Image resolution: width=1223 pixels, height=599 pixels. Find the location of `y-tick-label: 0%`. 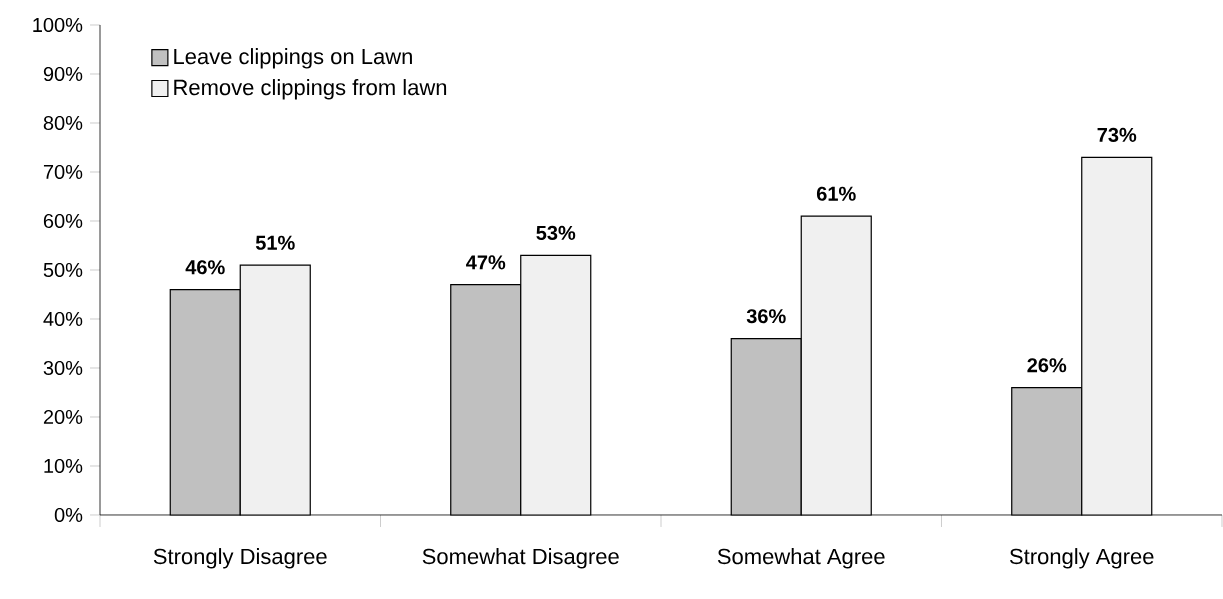

y-tick-label: 0% is located at coordinates (68, 515).